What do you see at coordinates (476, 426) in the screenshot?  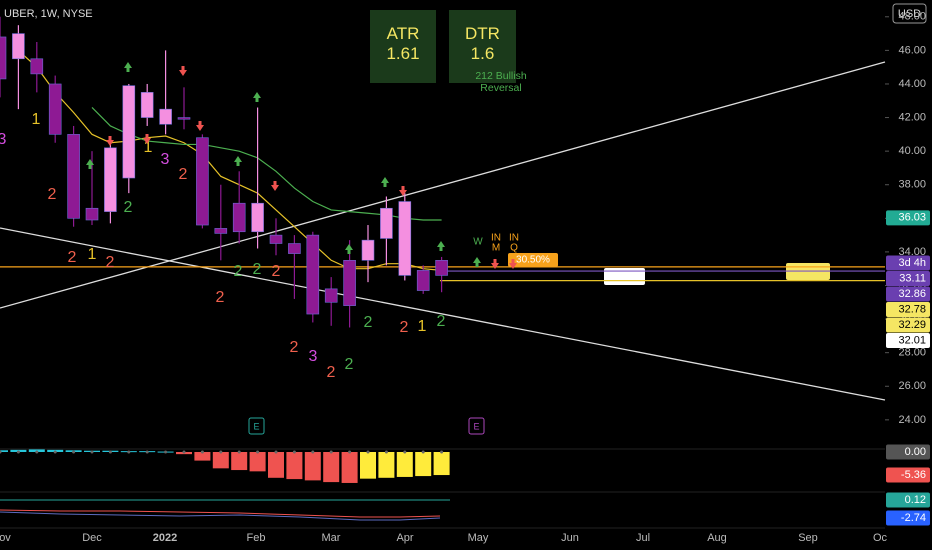 I see `earnings-marker` at bounding box center [476, 426].